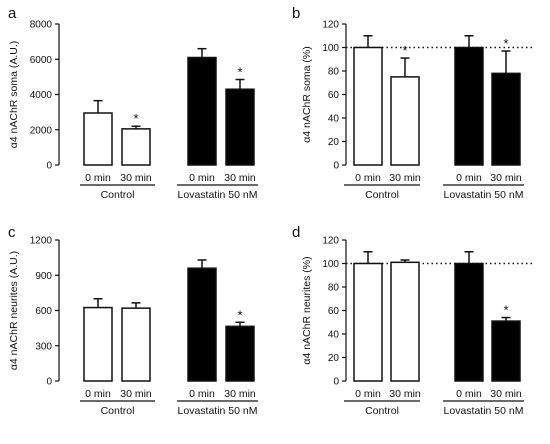 The image size is (550, 444). Describe the element at coordinates (41, 241) in the screenshot. I see `y-tick-label: 1200` at that location.